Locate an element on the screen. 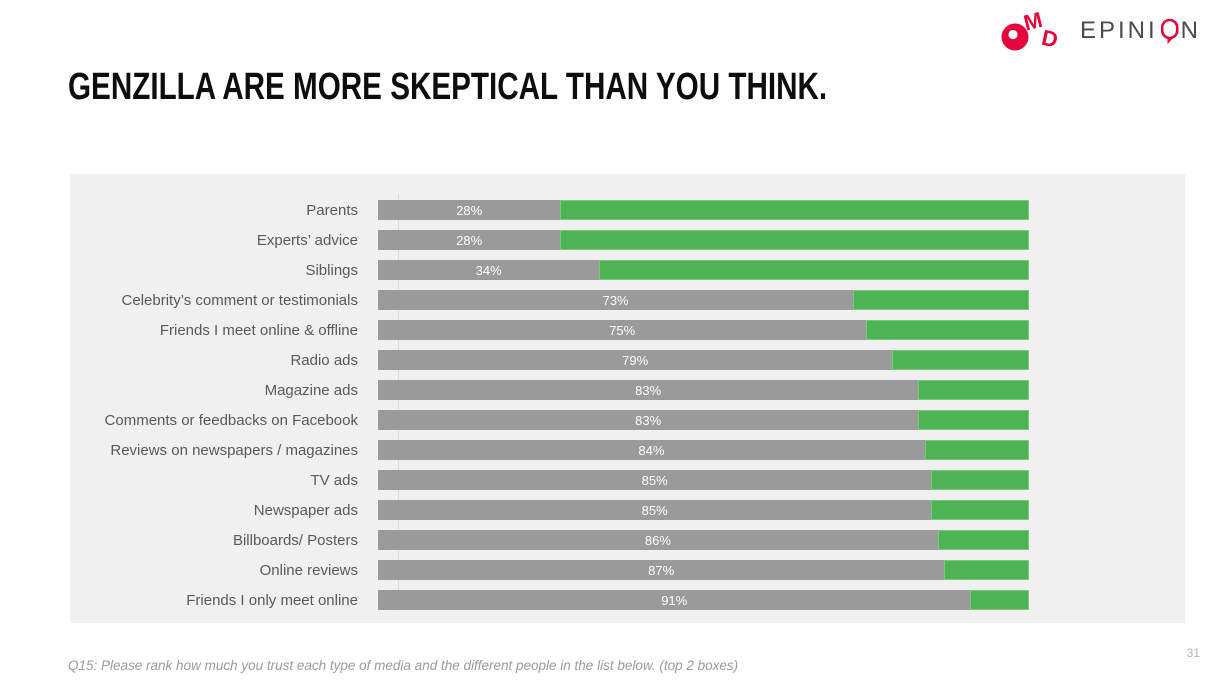 The width and height of the screenshot is (1229, 691). bar-track: 86% is located at coordinates (703, 540).